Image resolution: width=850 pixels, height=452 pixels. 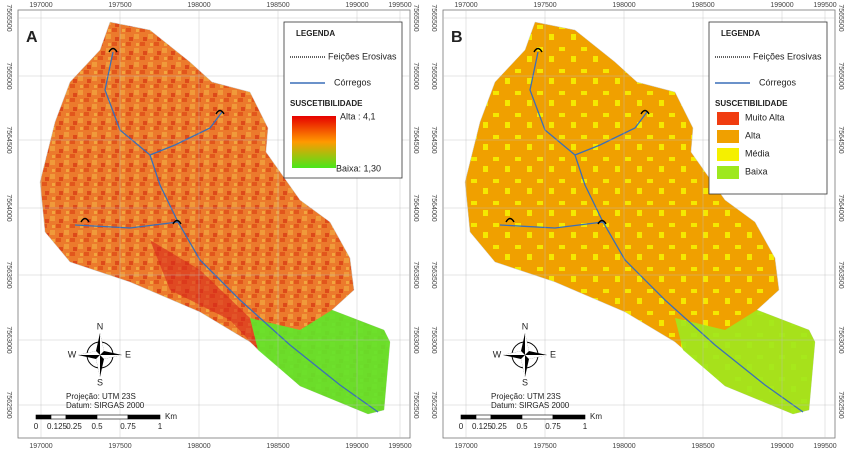 I want to click on legend-class: Baixa, so click(x=756, y=171).